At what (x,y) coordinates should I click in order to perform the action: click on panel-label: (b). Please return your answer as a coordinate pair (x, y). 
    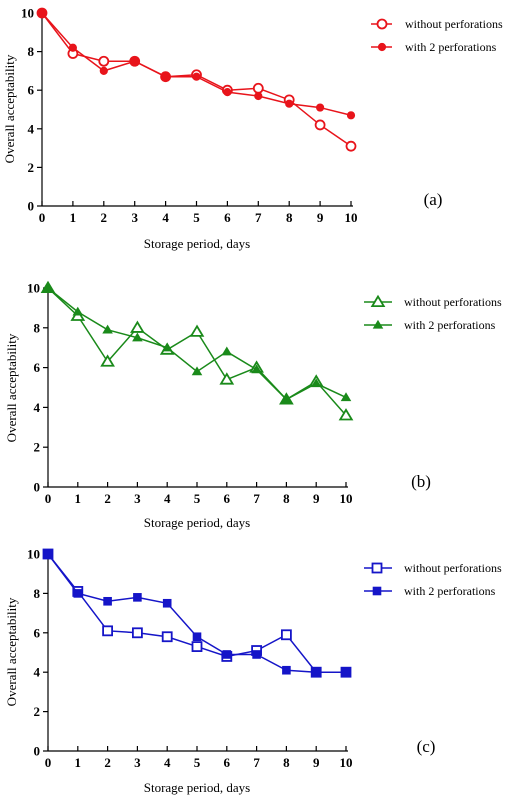
    Looking at the image, I should click on (421, 481).